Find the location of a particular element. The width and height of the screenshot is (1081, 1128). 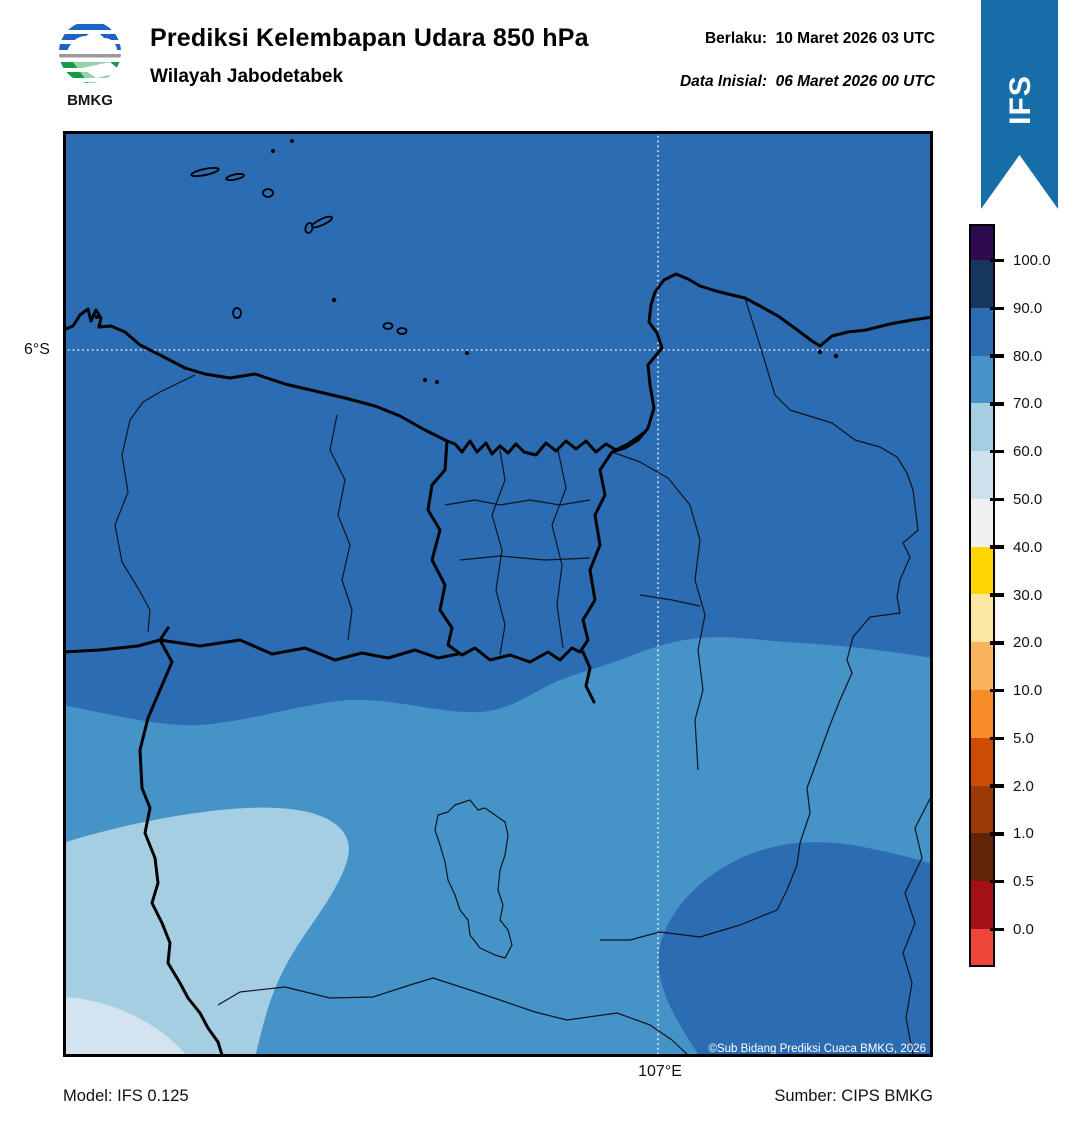

model-label: Model: IFS 0.125 is located at coordinates (126, 1096).